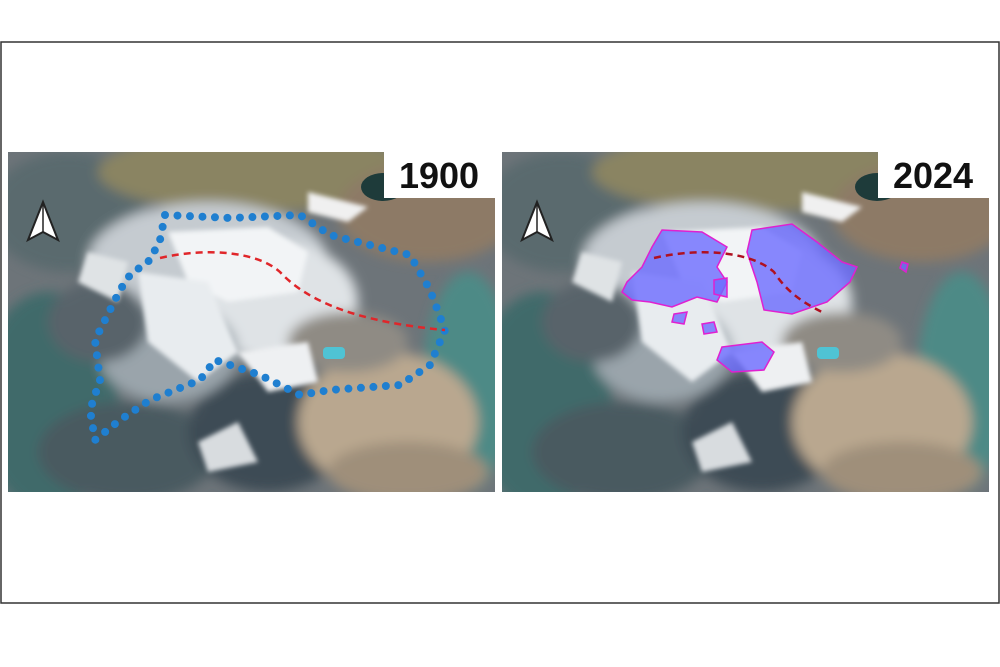 Image resolution: width=1000 pixels, height=667 pixels. Describe the element at coordinates (933, 175) in the screenshot. I see `year-label: 2024` at that location.